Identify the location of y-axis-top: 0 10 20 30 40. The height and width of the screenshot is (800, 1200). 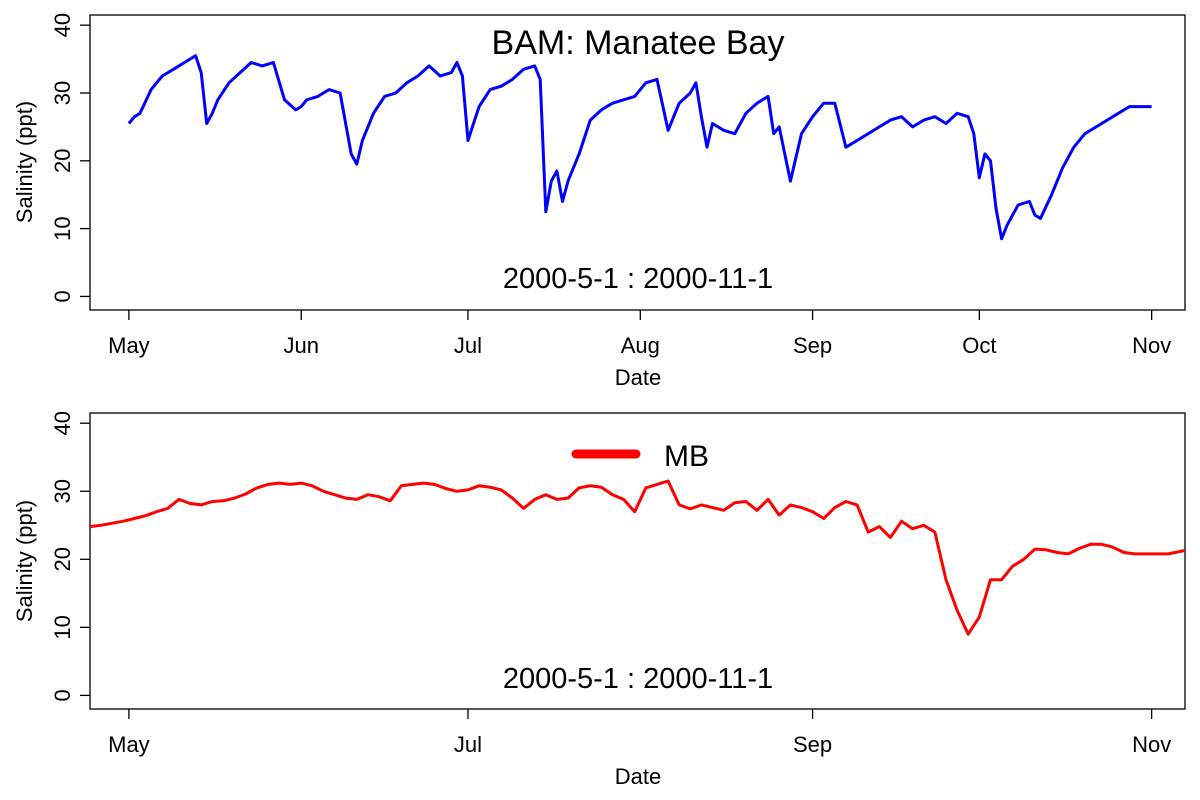
(70, 158).